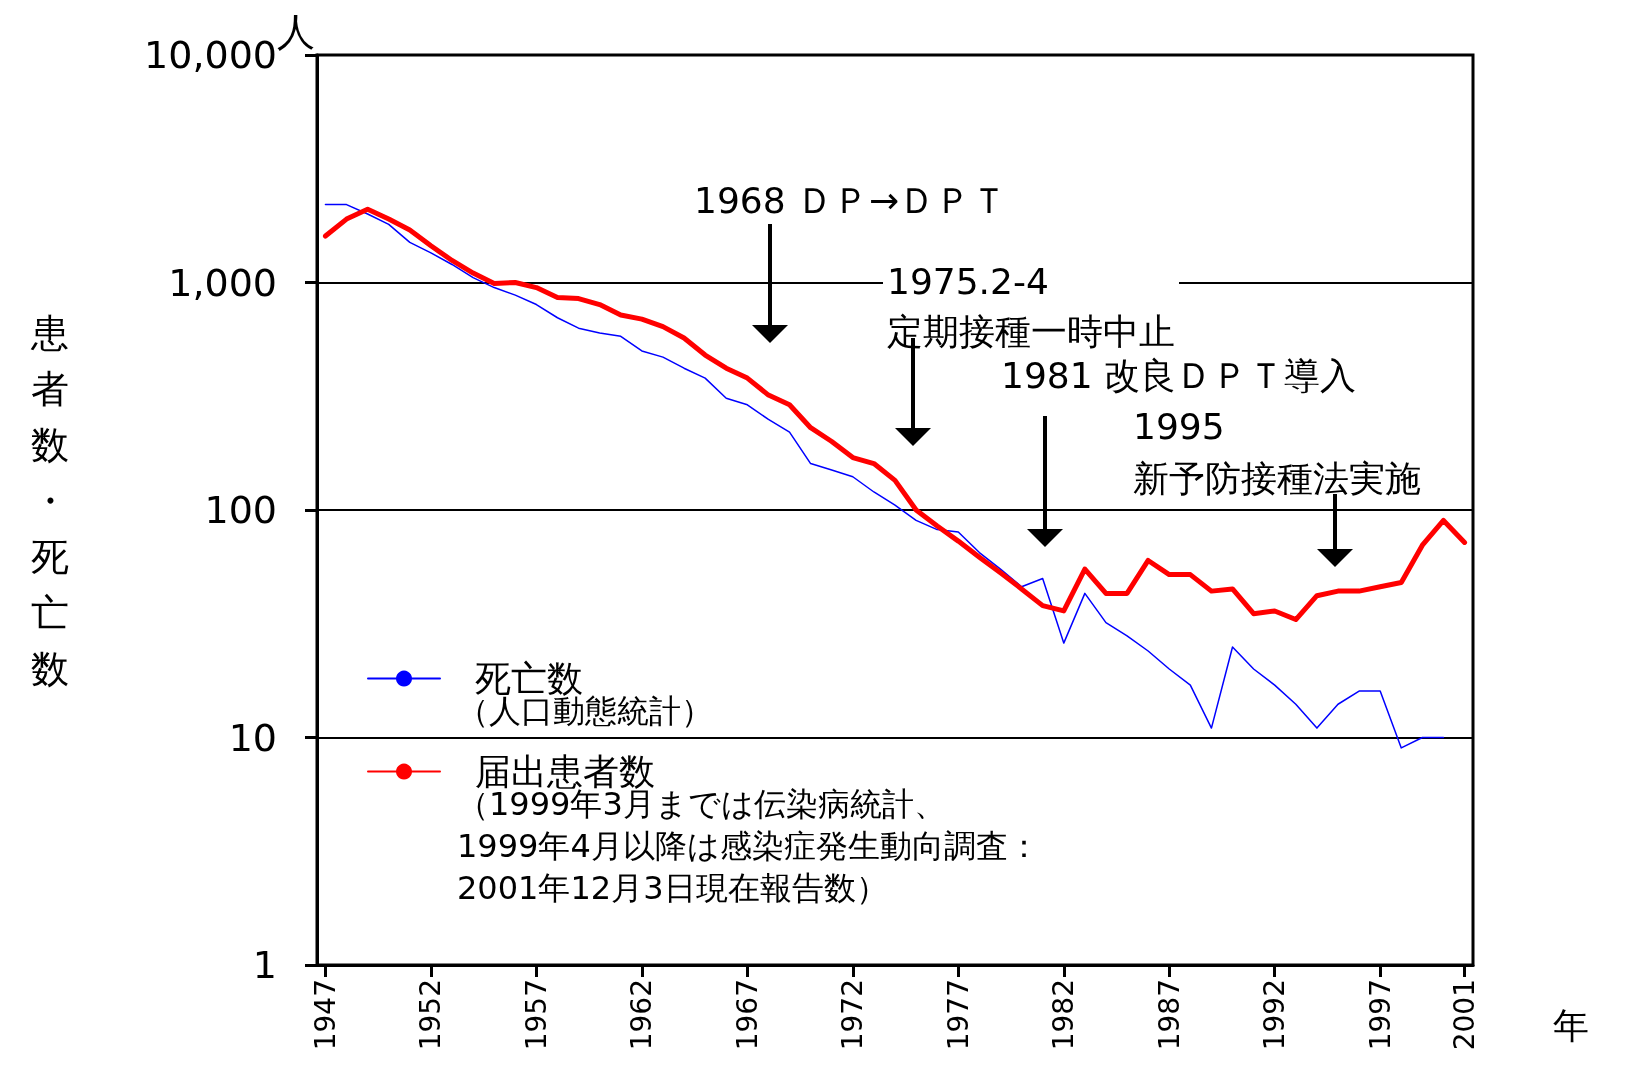 The height and width of the screenshot is (1077, 1632). Describe the element at coordinates (325, 1015) in the screenshot. I see `x-tick-label: 1947` at that location.